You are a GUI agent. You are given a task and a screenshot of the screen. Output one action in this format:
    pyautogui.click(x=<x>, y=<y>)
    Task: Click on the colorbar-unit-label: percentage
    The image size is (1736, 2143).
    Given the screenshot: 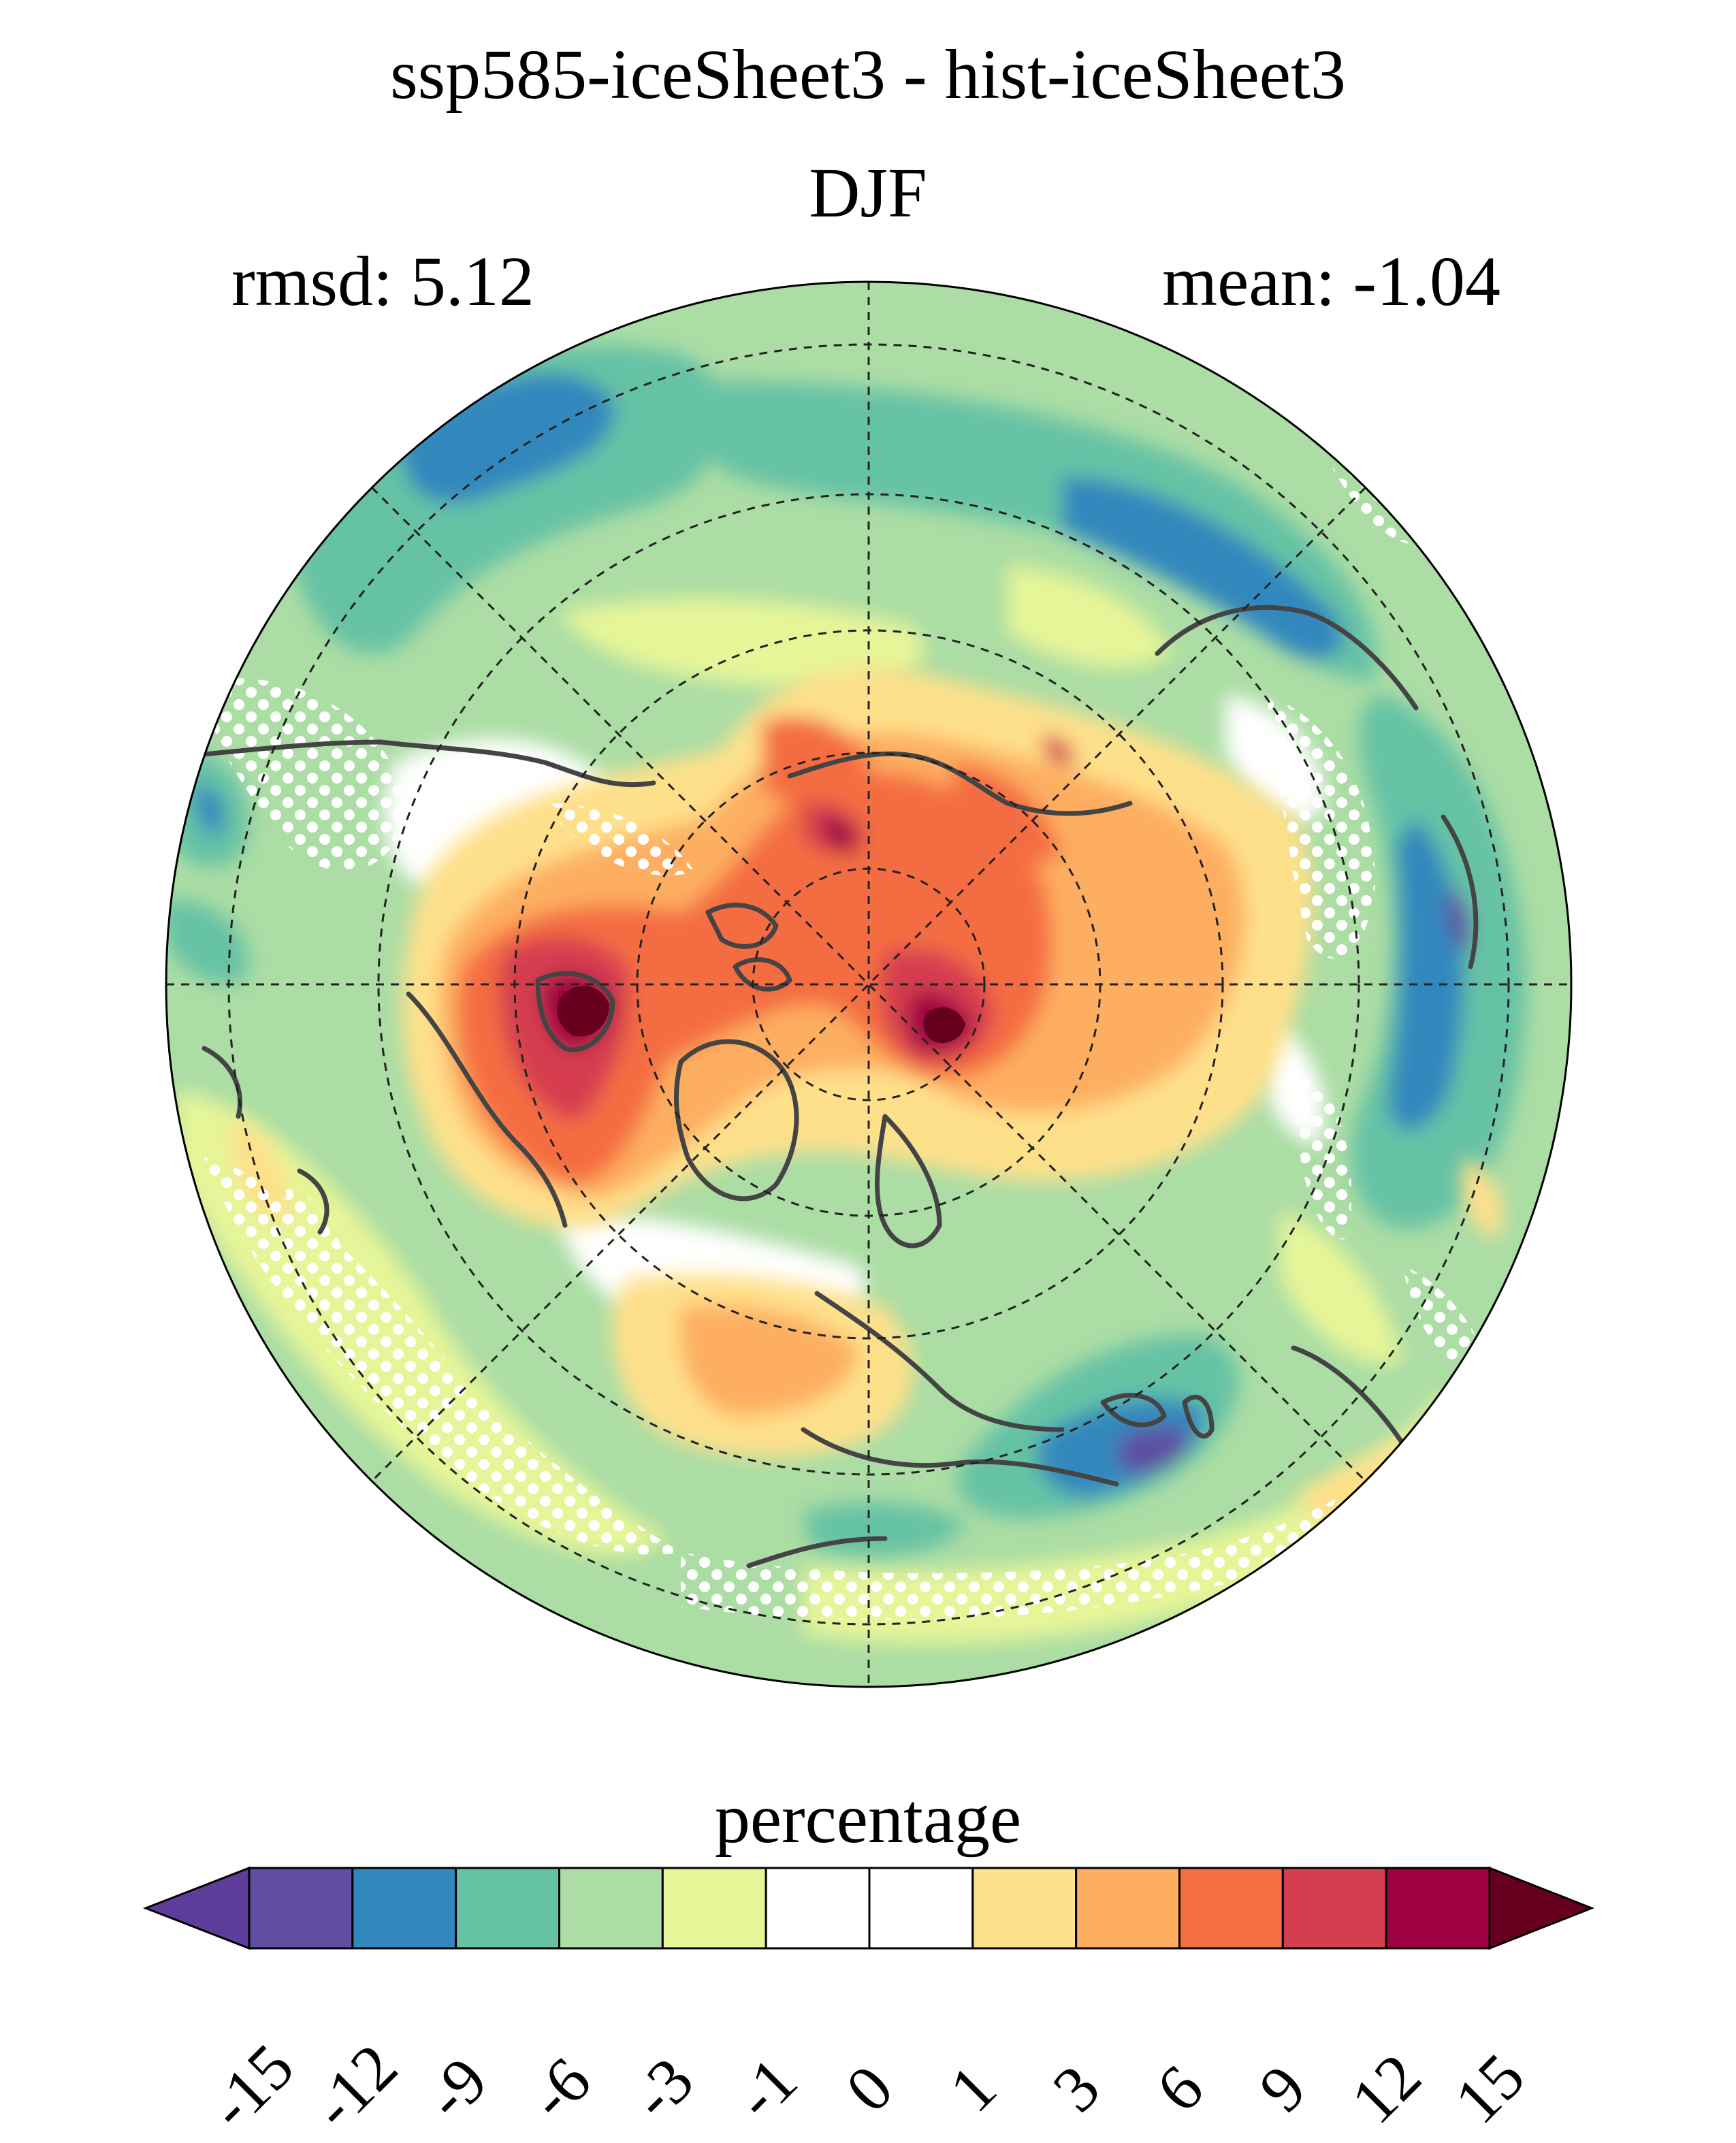 What is the action you would take?
    pyautogui.click(x=868, y=1818)
    